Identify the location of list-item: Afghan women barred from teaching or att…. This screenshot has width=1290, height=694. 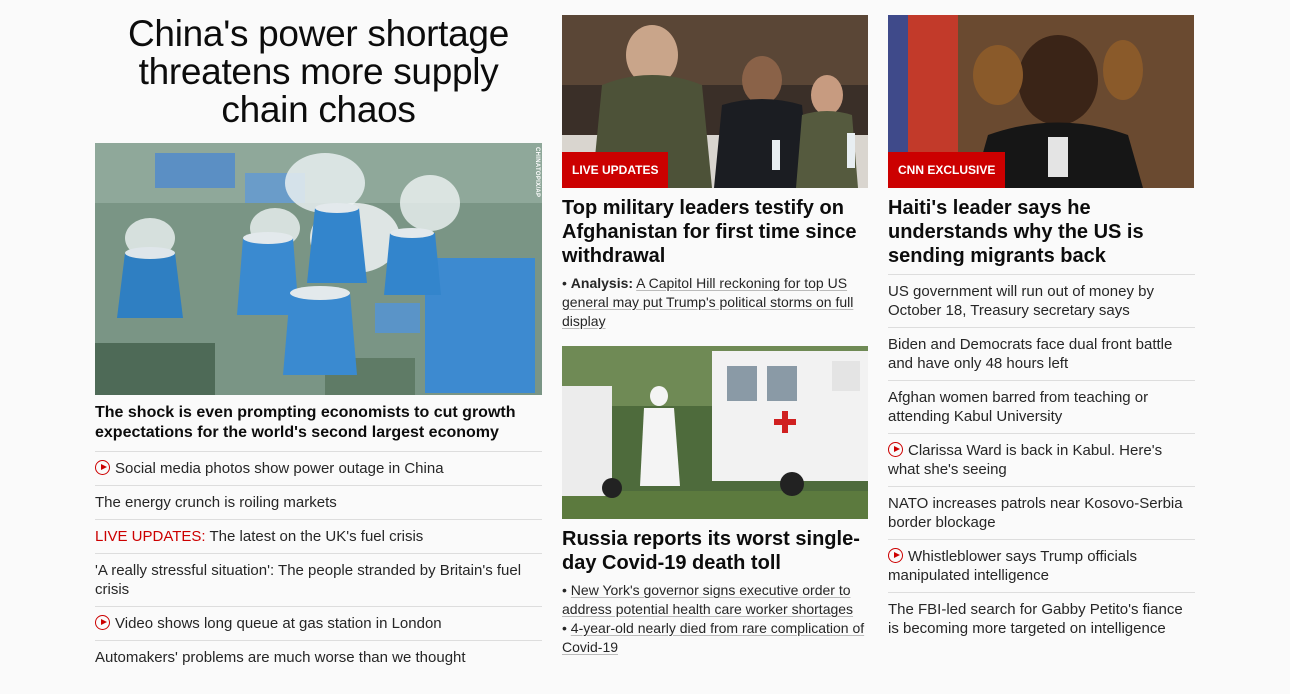
(1041, 407).